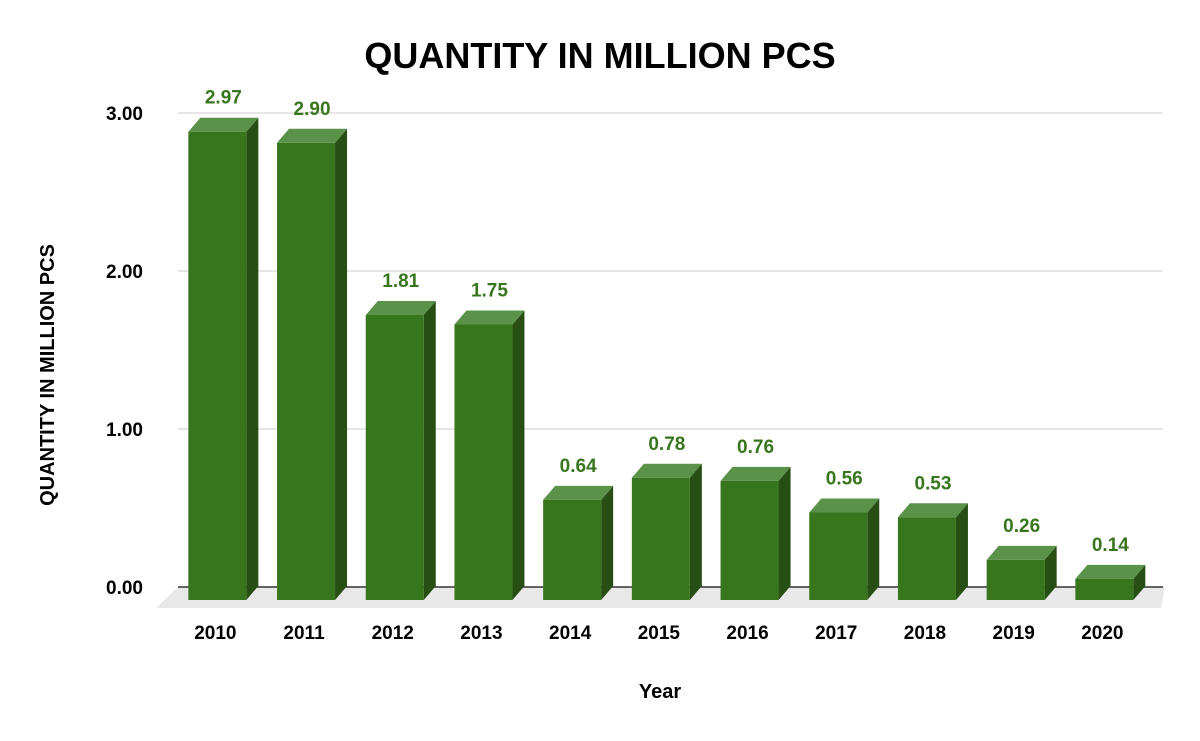 The height and width of the screenshot is (741, 1200). What do you see at coordinates (400, 281) in the screenshot?
I see `data-label: 1.81` at bounding box center [400, 281].